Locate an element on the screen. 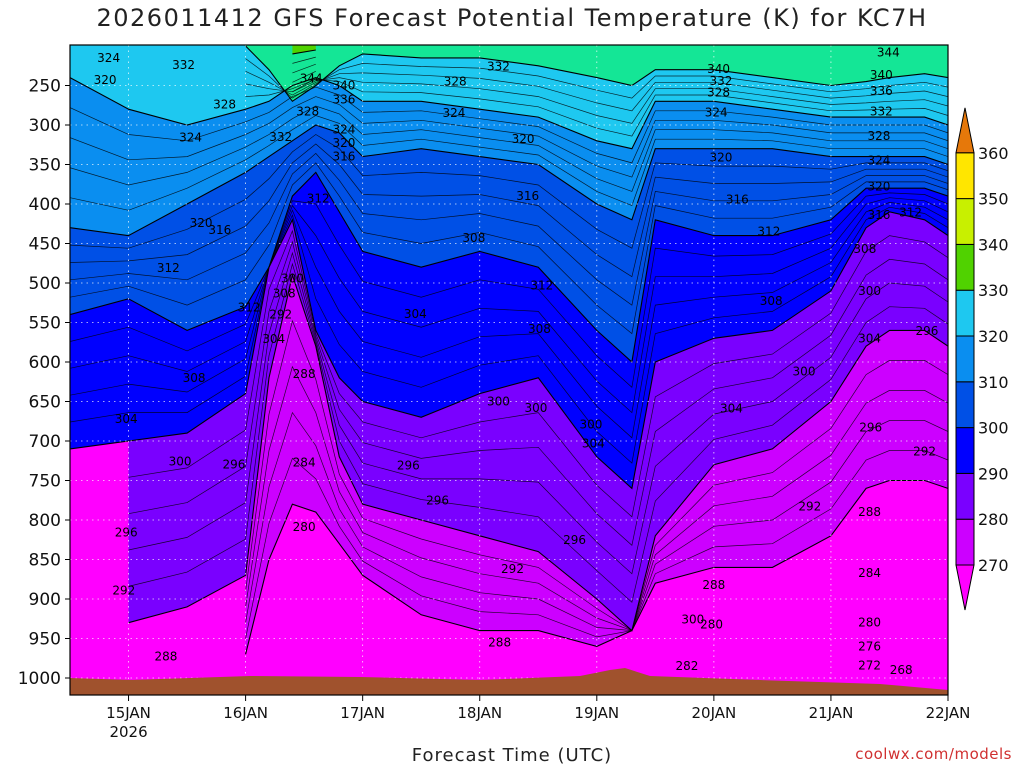 This screenshot has height=768, width=1024. y-tick-label-350: 350 is located at coordinates (45, 166).